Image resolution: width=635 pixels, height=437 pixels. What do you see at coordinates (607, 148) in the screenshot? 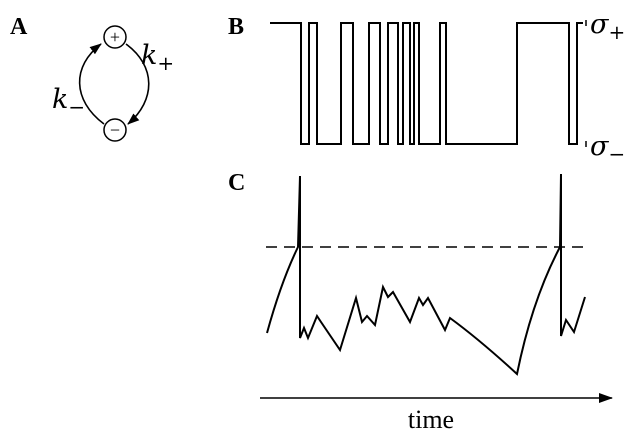
I see `sigma-minus-label: σ−` at bounding box center [607, 148].